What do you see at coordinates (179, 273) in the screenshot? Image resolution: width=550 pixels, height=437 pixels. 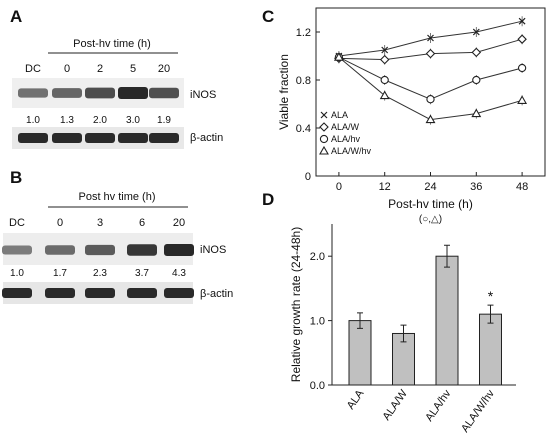 I see `band-ratio: 4.3` at bounding box center [179, 273].